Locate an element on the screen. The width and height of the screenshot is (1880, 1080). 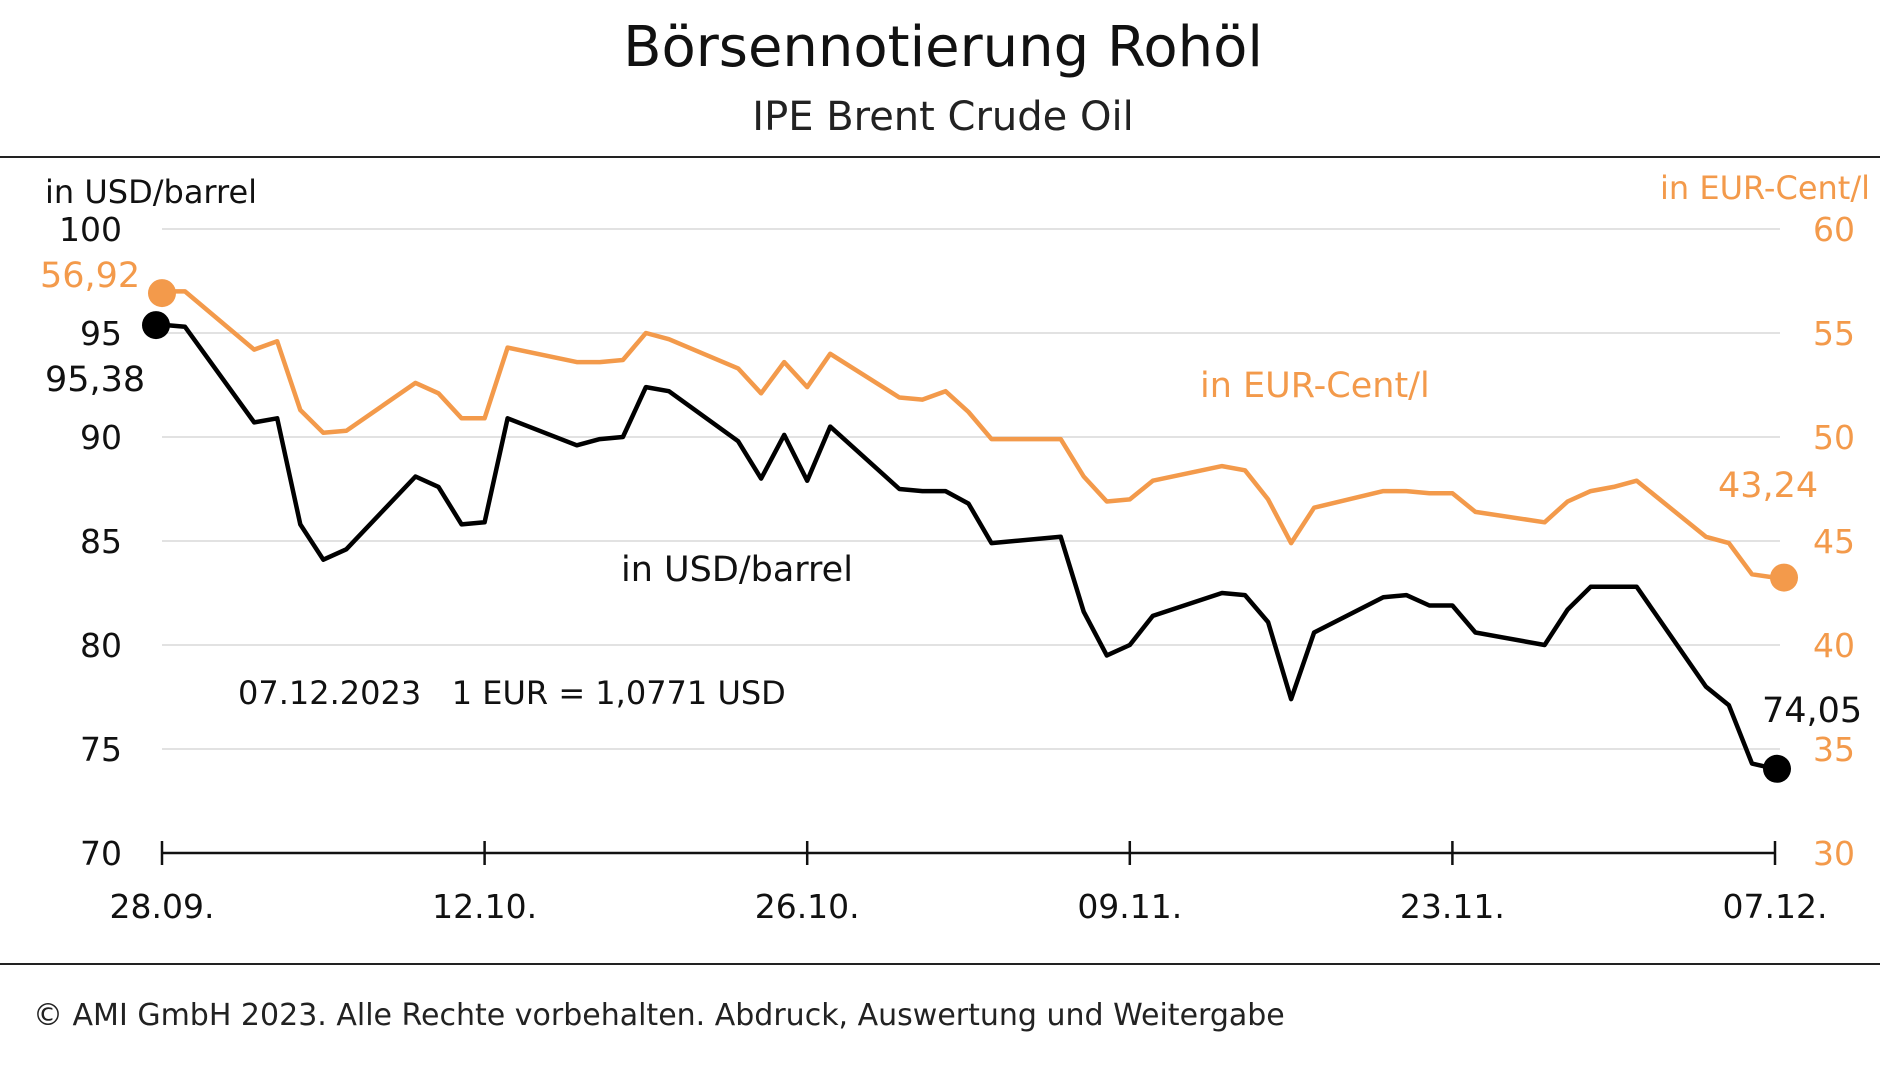
left-tick-label: 100 is located at coordinates (90, 229).